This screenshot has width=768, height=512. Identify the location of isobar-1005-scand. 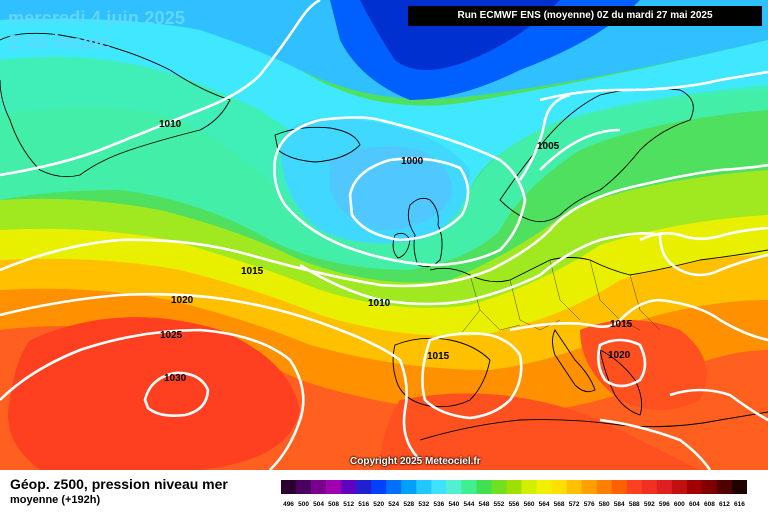
(544, 137).